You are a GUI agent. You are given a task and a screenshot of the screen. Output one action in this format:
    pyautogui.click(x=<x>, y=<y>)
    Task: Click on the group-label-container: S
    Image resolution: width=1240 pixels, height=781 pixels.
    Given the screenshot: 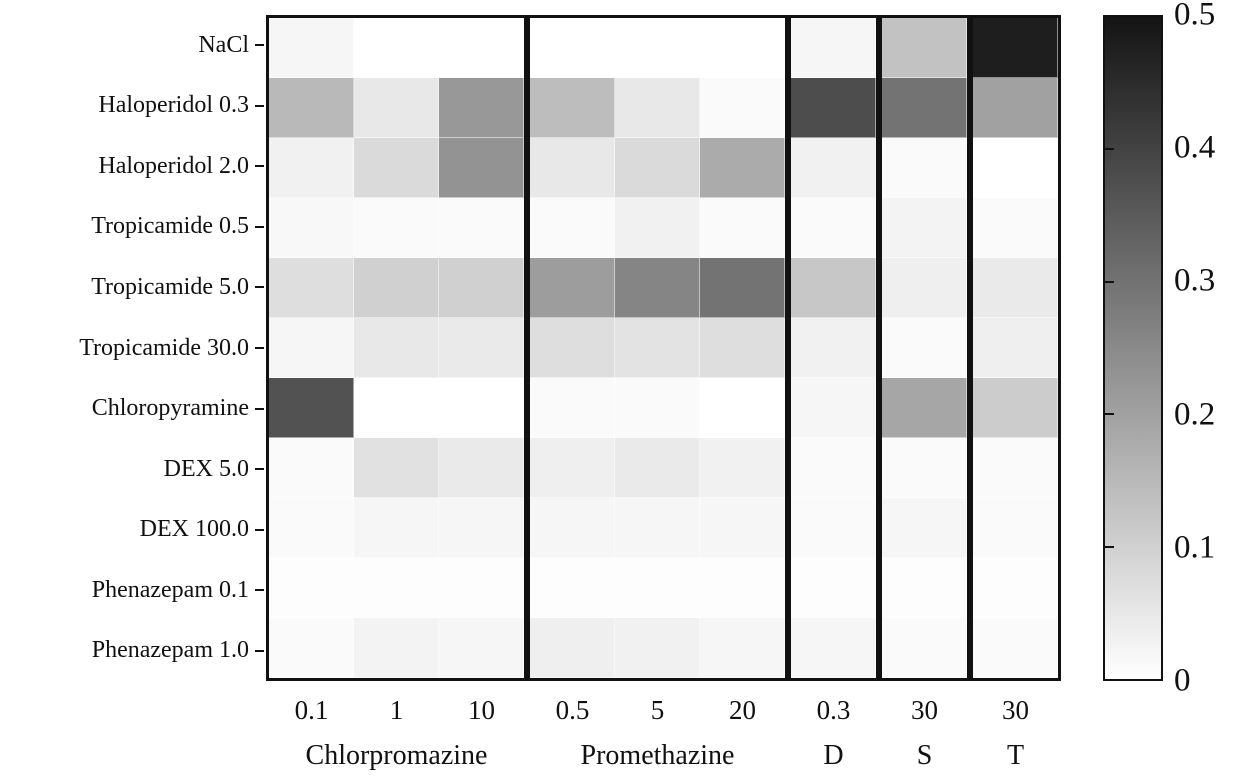 What is the action you would take?
    pyautogui.click(x=924, y=756)
    